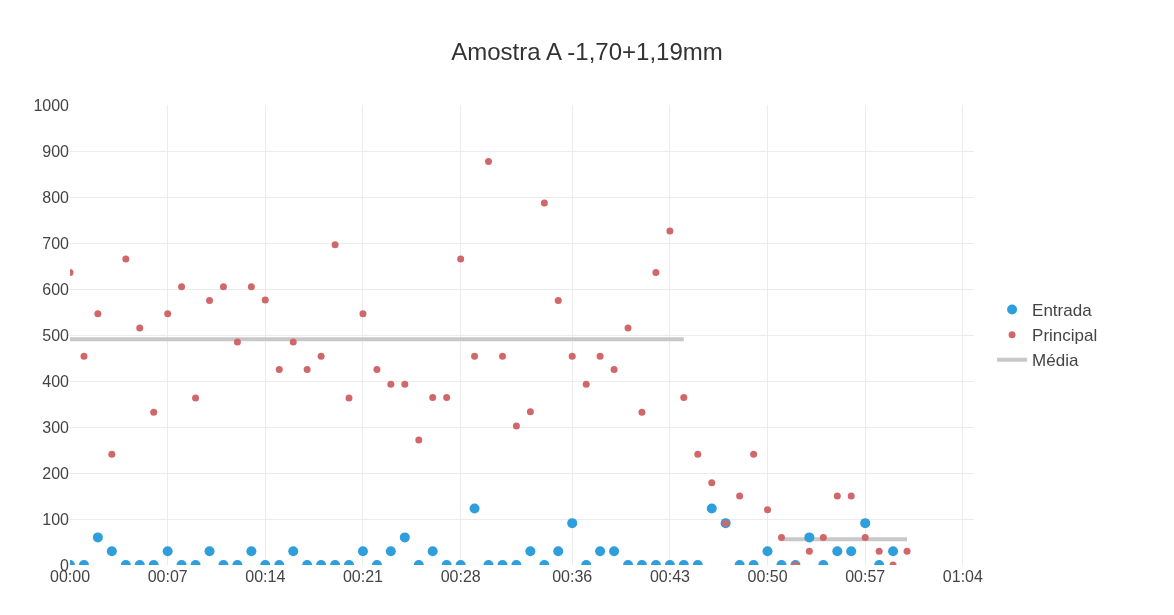 The image size is (1174, 615). I want to click on legend-label: Principal, so click(1065, 336).